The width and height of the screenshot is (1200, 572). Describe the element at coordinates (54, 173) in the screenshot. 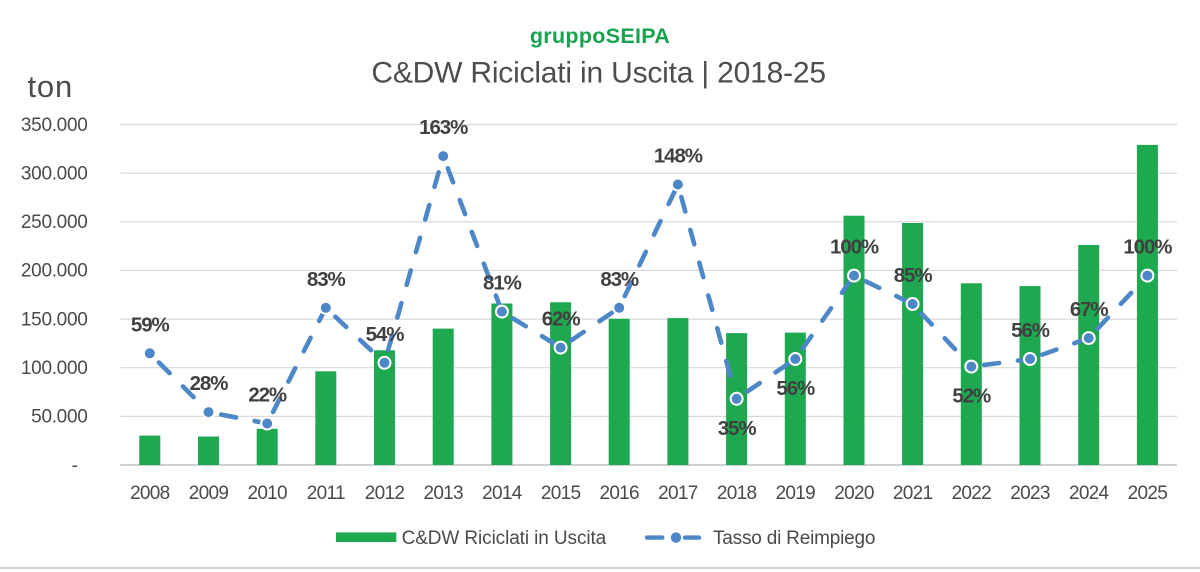

I see `svg-text: 300.000` at that location.